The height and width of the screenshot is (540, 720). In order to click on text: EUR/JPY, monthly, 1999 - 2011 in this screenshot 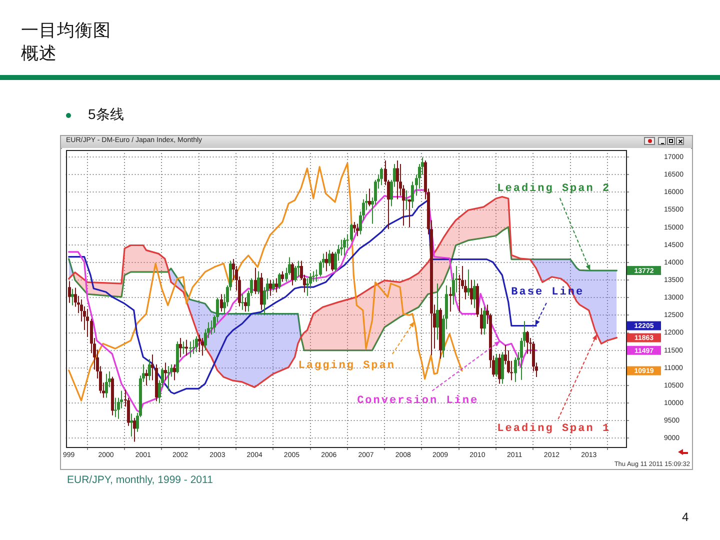, I will do `click(140, 480)`.